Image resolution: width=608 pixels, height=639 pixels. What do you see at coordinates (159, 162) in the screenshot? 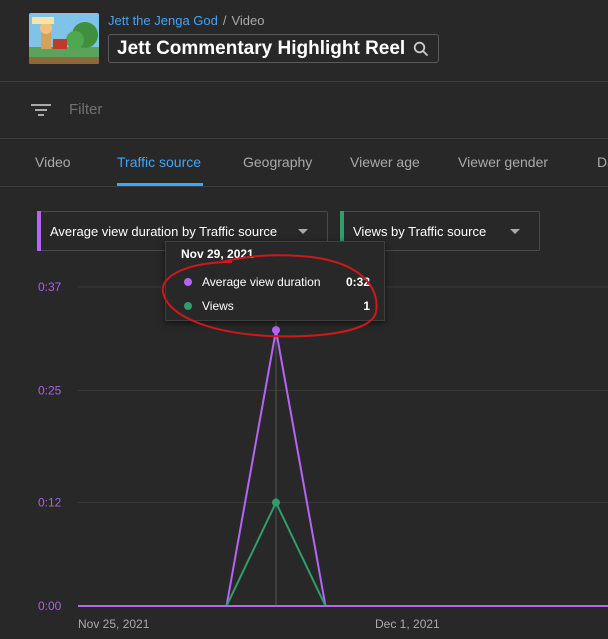
I see `tab-traffic-source: Traffic source` at bounding box center [159, 162].